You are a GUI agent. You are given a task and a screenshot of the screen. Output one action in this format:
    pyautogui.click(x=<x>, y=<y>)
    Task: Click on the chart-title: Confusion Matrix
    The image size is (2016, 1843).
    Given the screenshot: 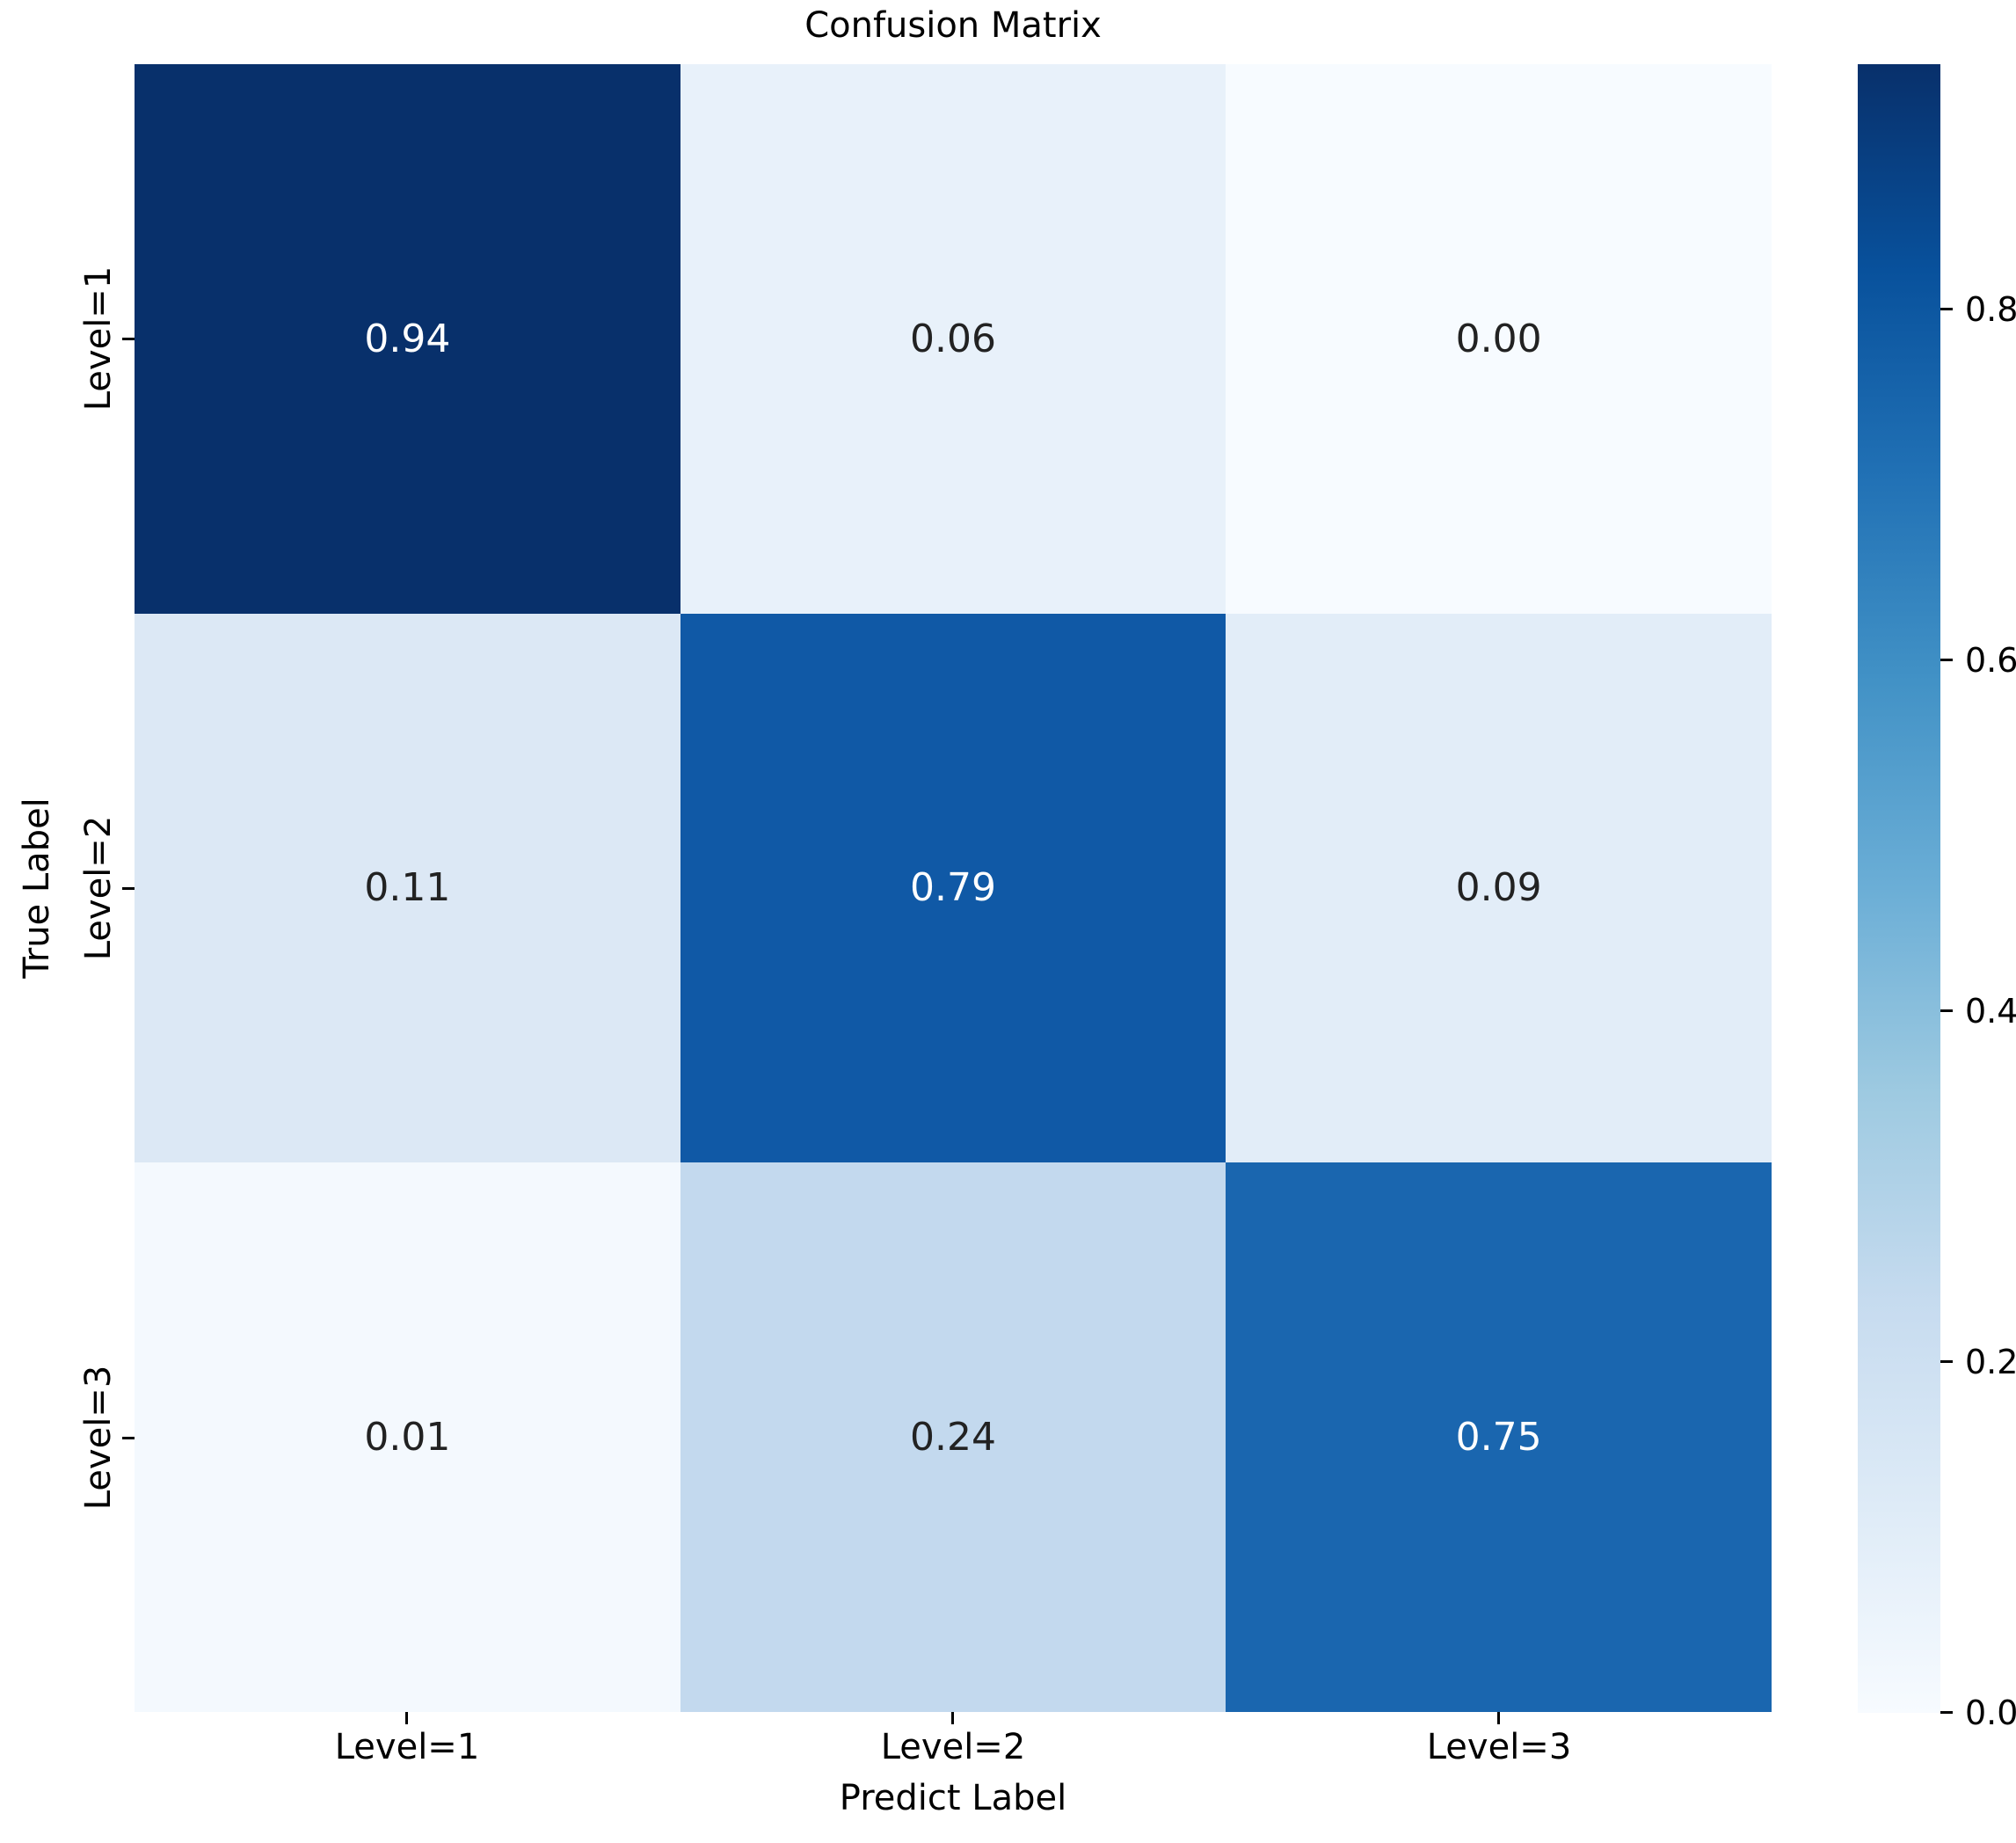 What is the action you would take?
    pyautogui.click(x=953, y=25)
    